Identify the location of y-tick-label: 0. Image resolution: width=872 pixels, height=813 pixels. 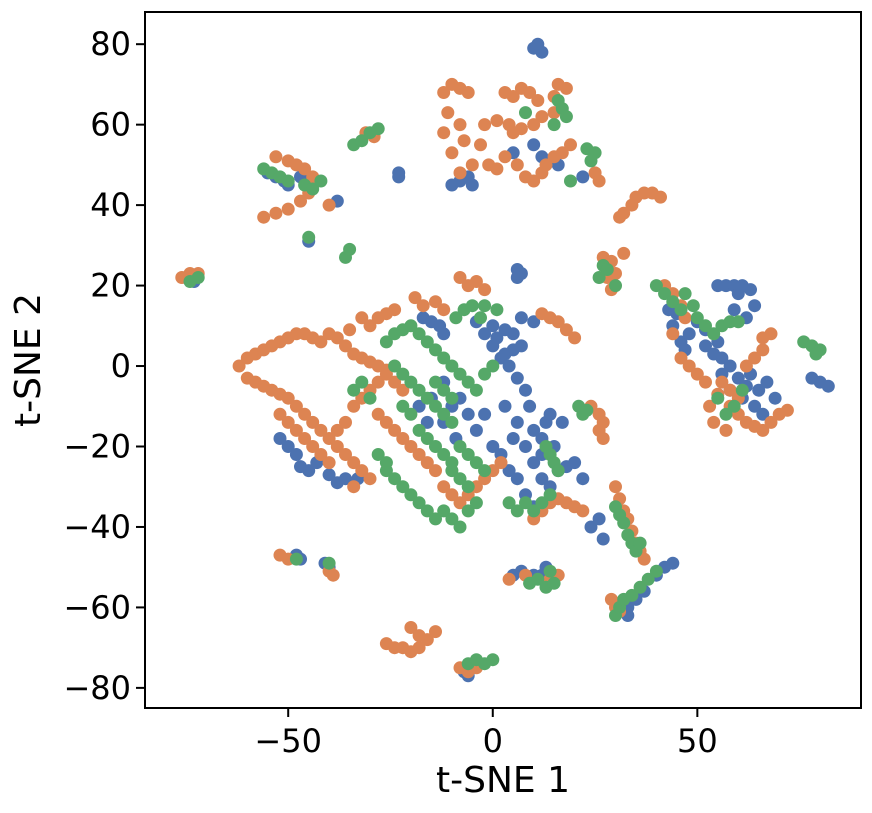
(121, 366).